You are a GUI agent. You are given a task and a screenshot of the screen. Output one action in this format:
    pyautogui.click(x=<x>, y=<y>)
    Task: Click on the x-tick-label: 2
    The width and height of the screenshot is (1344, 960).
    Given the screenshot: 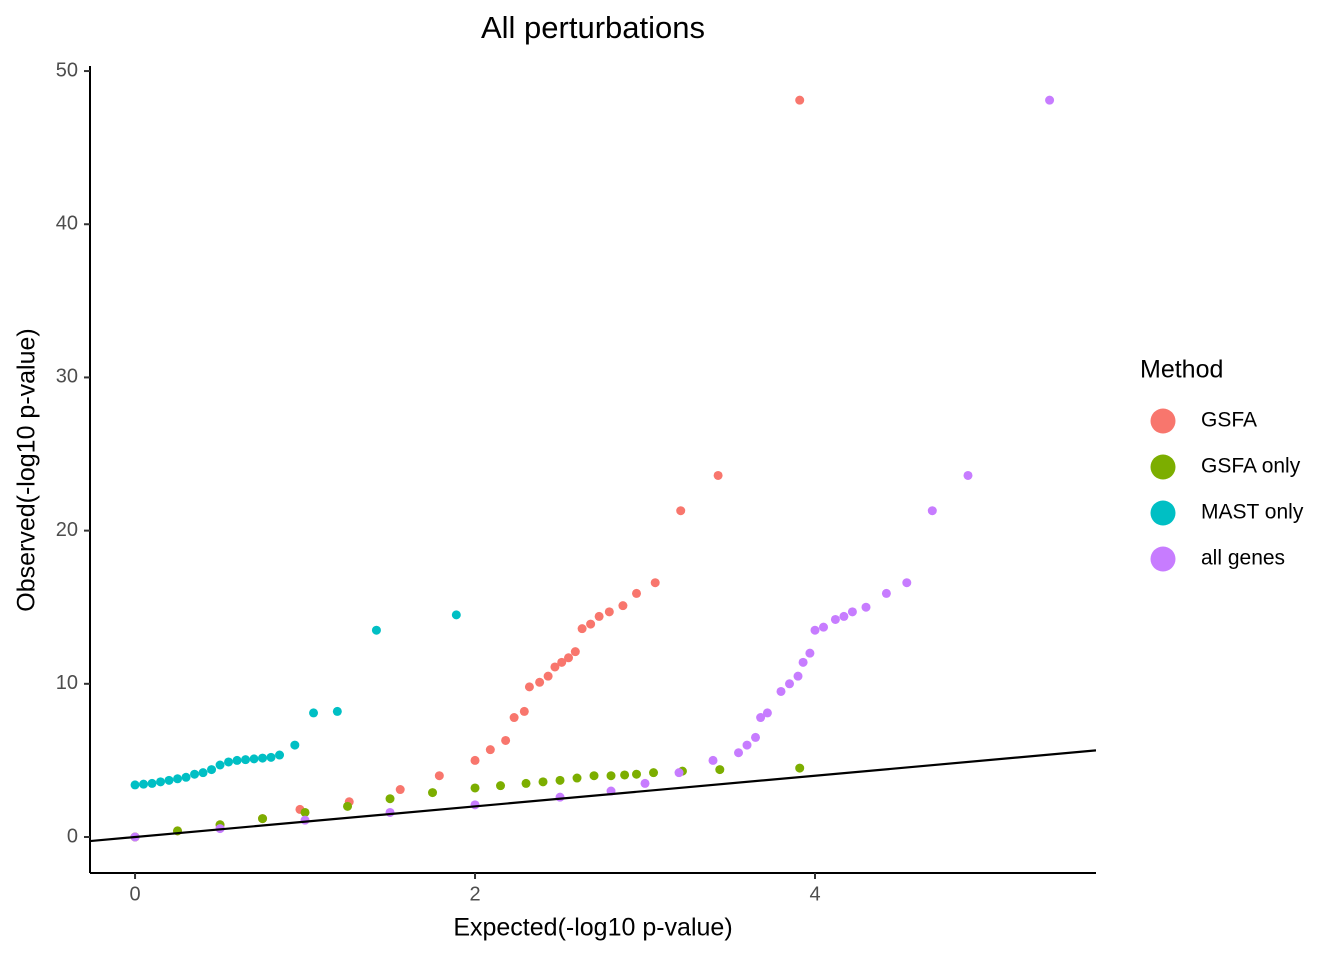 What is the action you would take?
    pyautogui.click(x=474, y=894)
    